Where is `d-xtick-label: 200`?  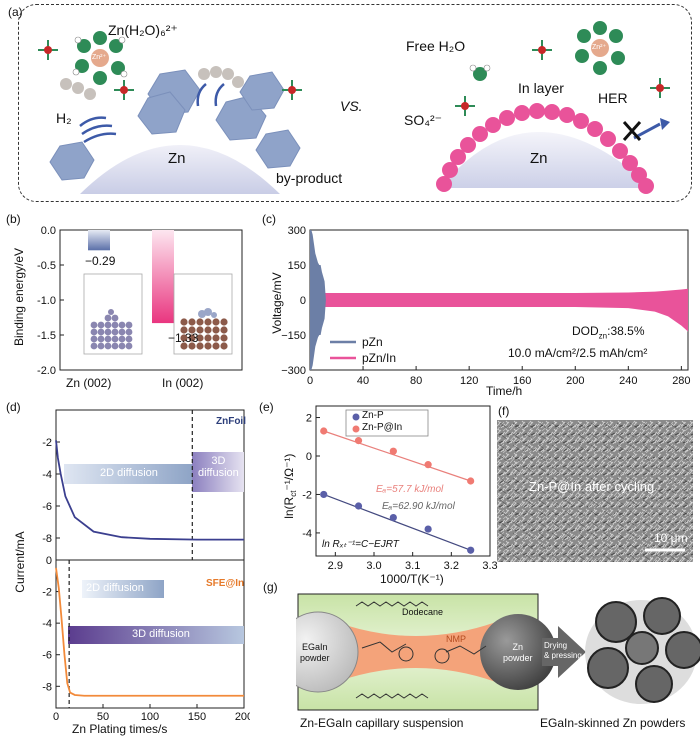
d-xtick-label: 200 is located at coordinates (242, 715).